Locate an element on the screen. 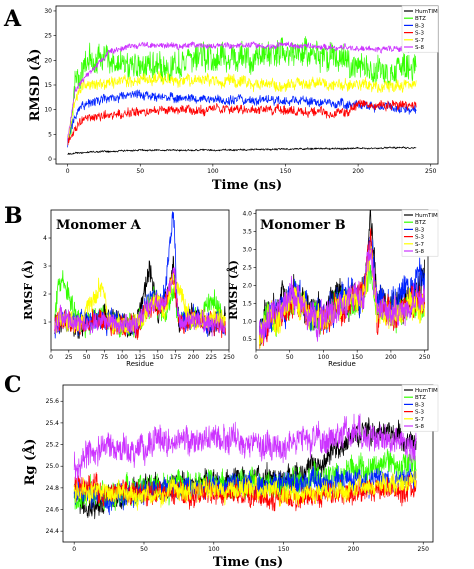 The height and width of the screenshot is (569, 474). y-axis-title-c: Rg (Å) is located at coordinates (30, 462).